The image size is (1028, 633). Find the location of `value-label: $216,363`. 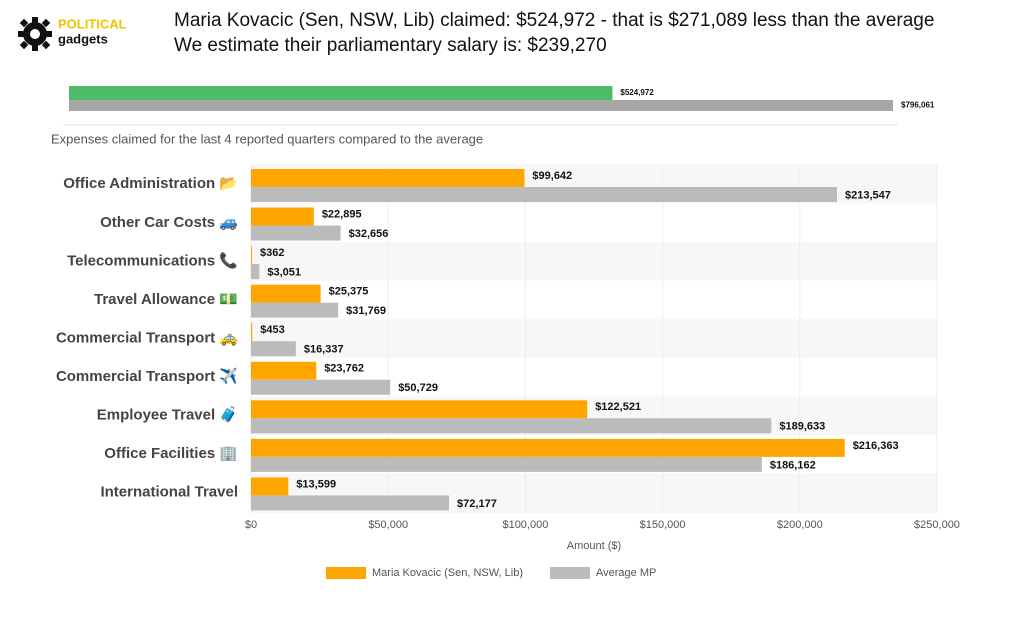

value-label: $216,363 is located at coordinates (876, 446).